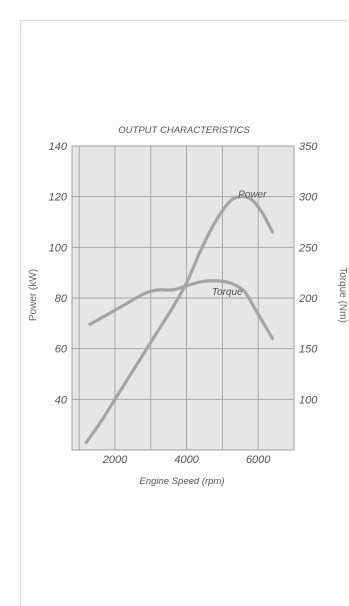 The width and height of the screenshot is (349, 606). Describe the element at coordinates (308, 299) in the screenshot. I see `y-right-tick-label: 200` at that location.